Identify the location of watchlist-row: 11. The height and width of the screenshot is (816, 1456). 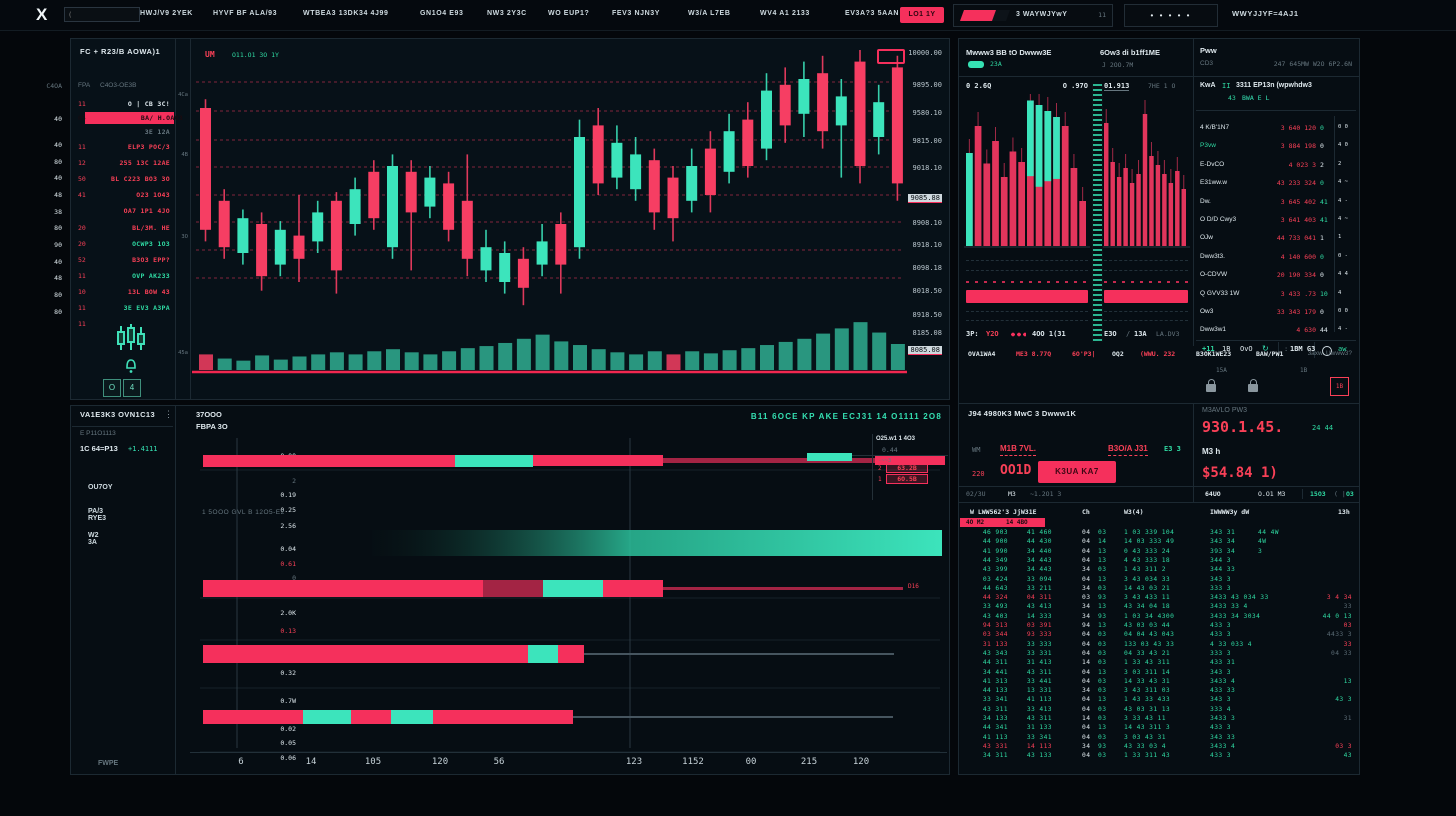
(123, 324).